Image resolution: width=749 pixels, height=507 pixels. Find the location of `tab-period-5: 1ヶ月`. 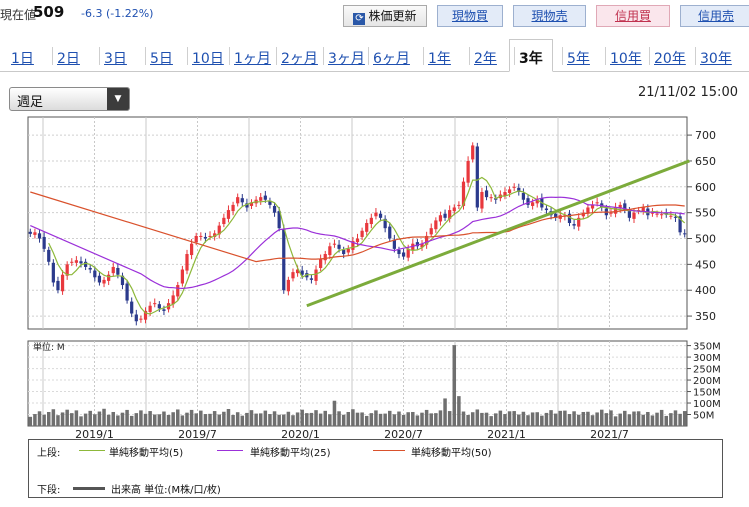

tab-period-5: 1ヶ月 is located at coordinates (252, 59).